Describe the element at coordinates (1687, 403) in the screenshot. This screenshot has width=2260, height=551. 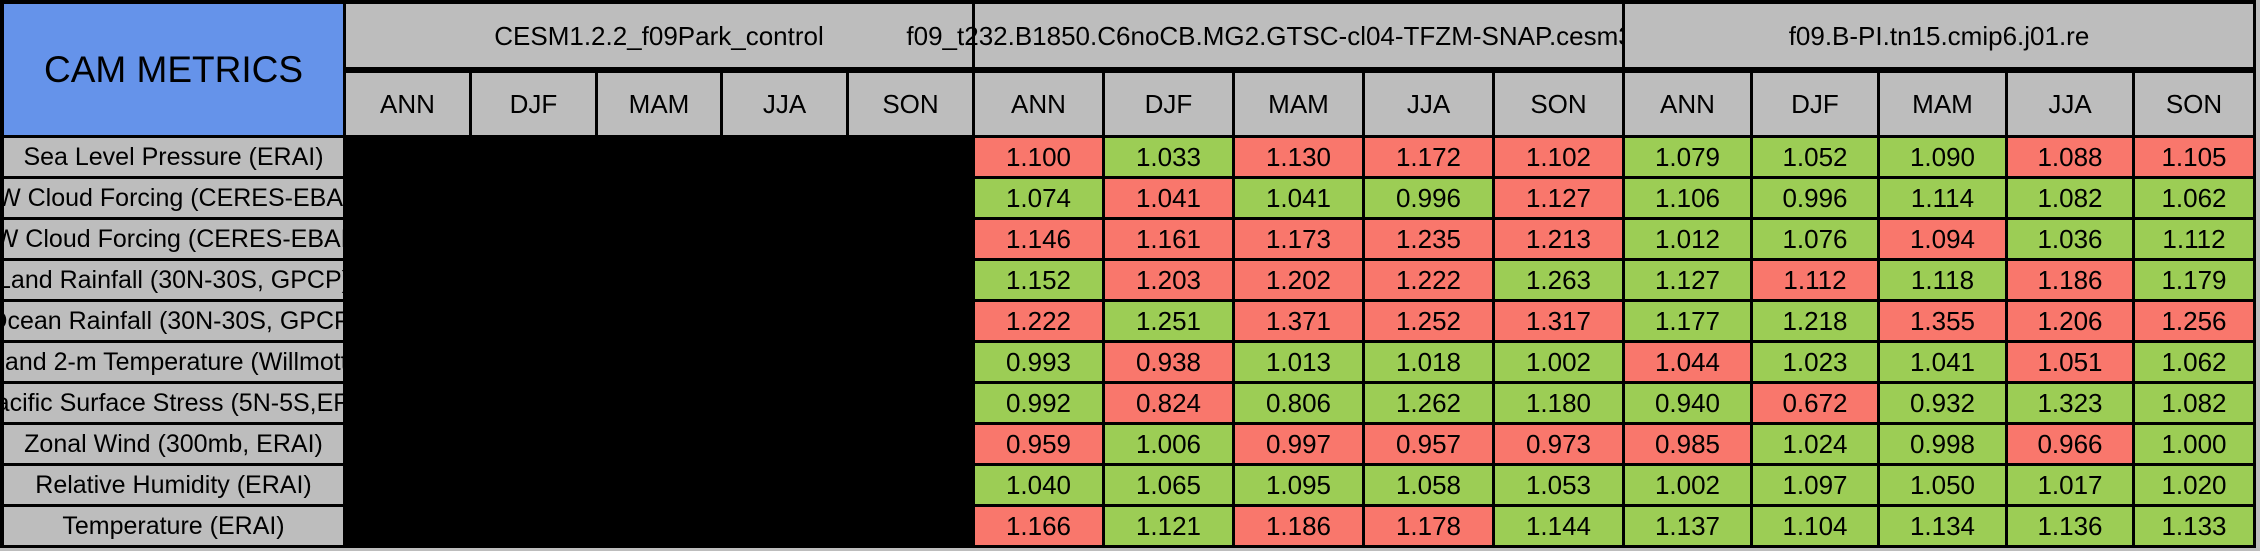
I see `value-cell: 0.940` at that location.